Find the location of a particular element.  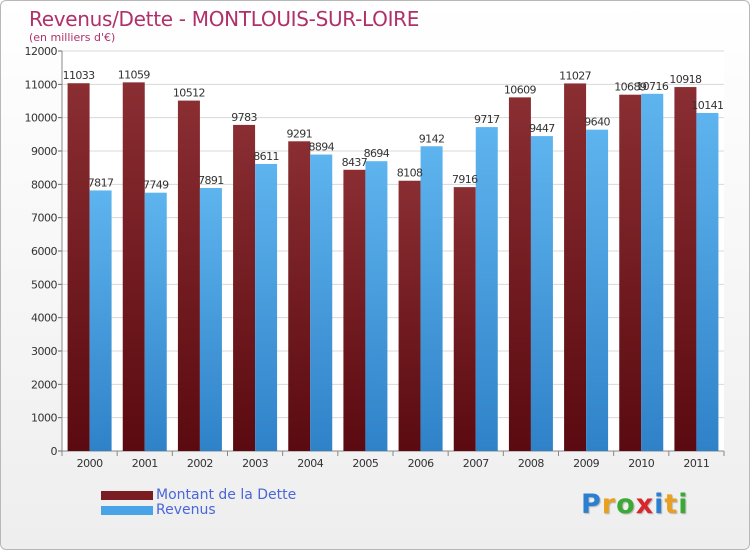

data-label-dette: 10918 is located at coordinates (685, 79).